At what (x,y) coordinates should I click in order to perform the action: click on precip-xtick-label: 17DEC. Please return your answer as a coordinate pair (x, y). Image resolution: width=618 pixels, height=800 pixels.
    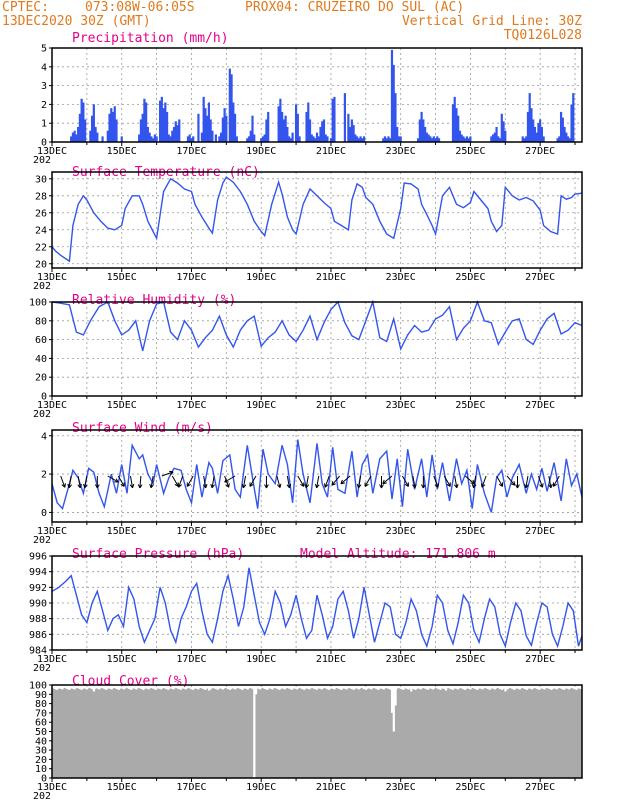
    Looking at the image, I should click on (191, 151).